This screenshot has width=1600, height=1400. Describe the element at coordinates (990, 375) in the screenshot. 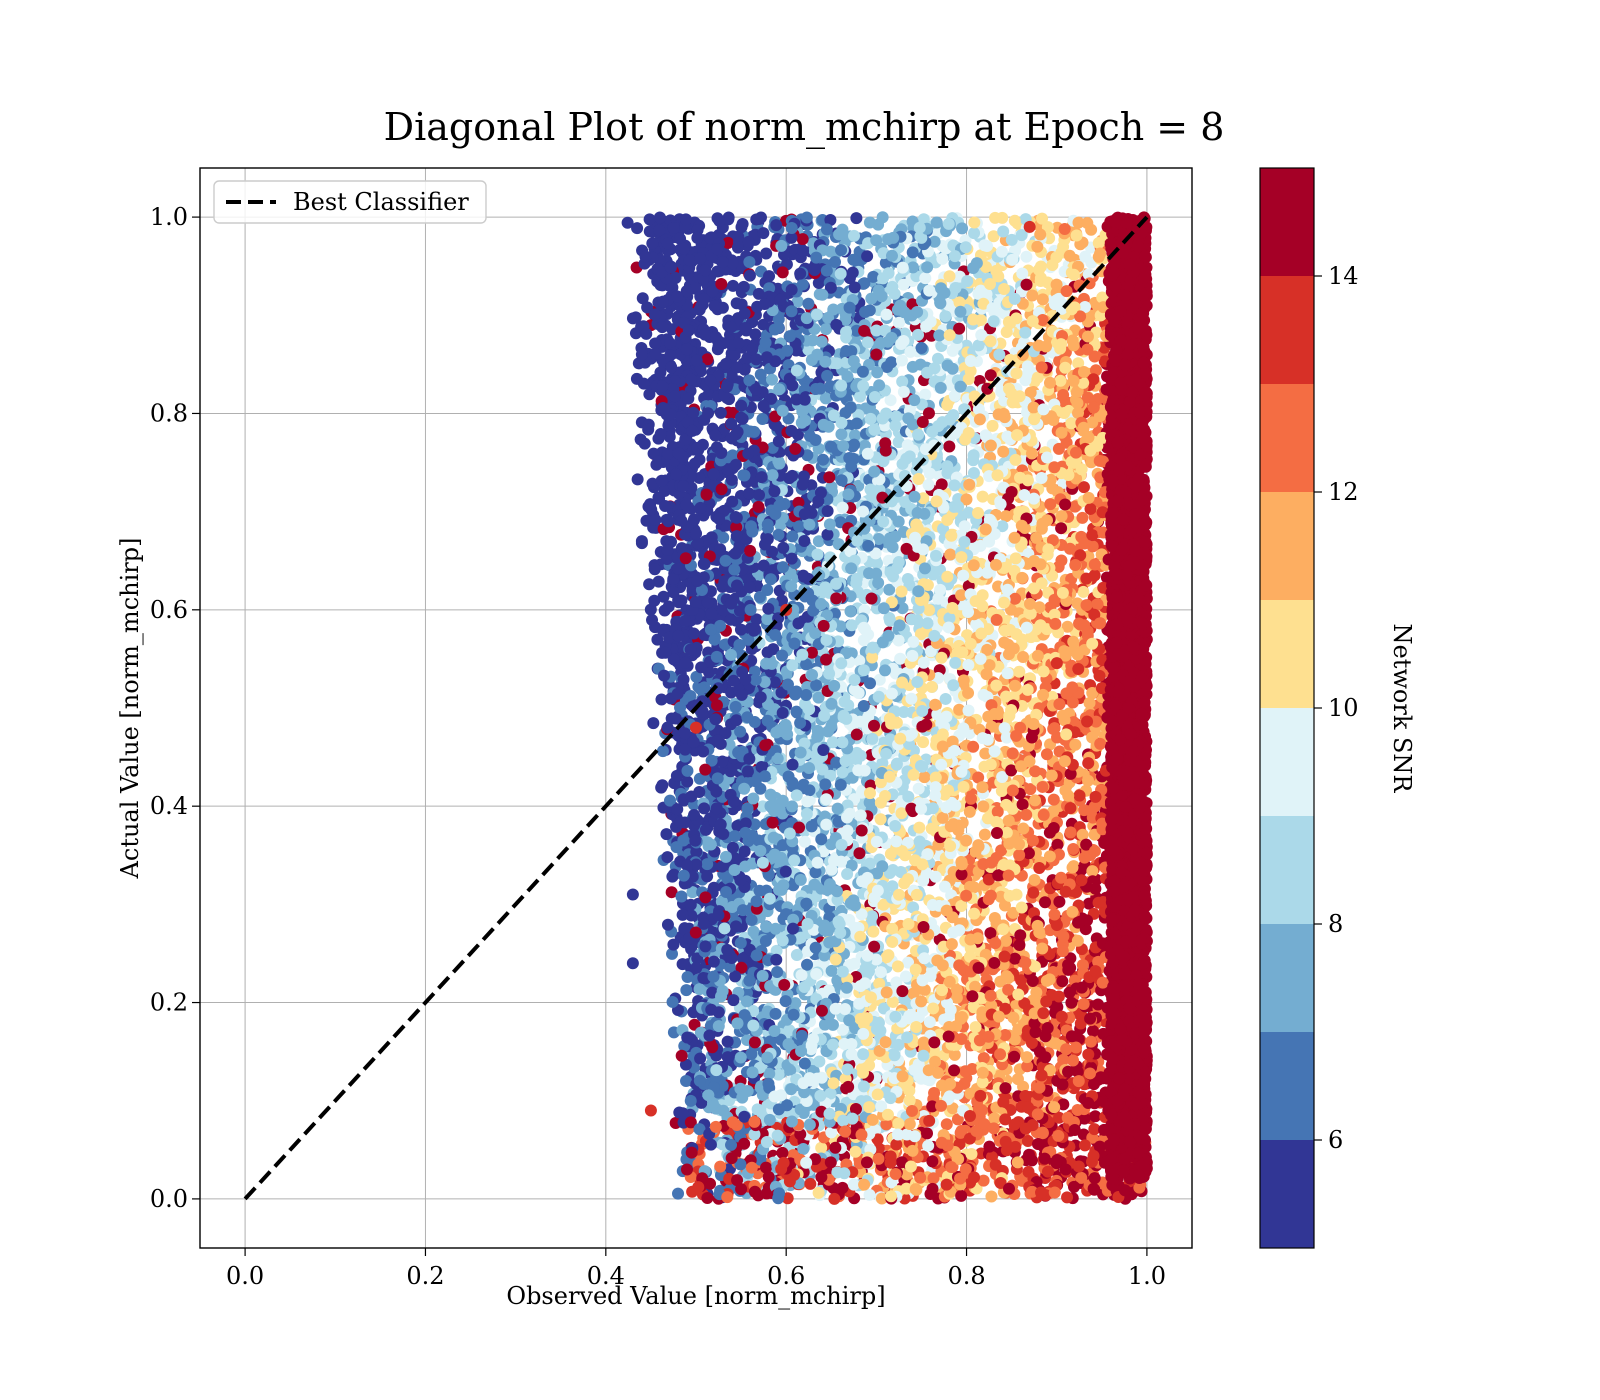

I see `scatter-point-2057` at that location.